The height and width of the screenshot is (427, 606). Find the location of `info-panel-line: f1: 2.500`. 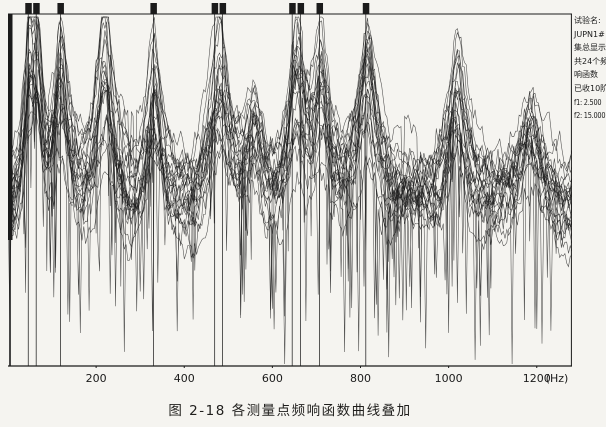

info-panel-line: f1: 2.500 is located at coordinates (588, 102).